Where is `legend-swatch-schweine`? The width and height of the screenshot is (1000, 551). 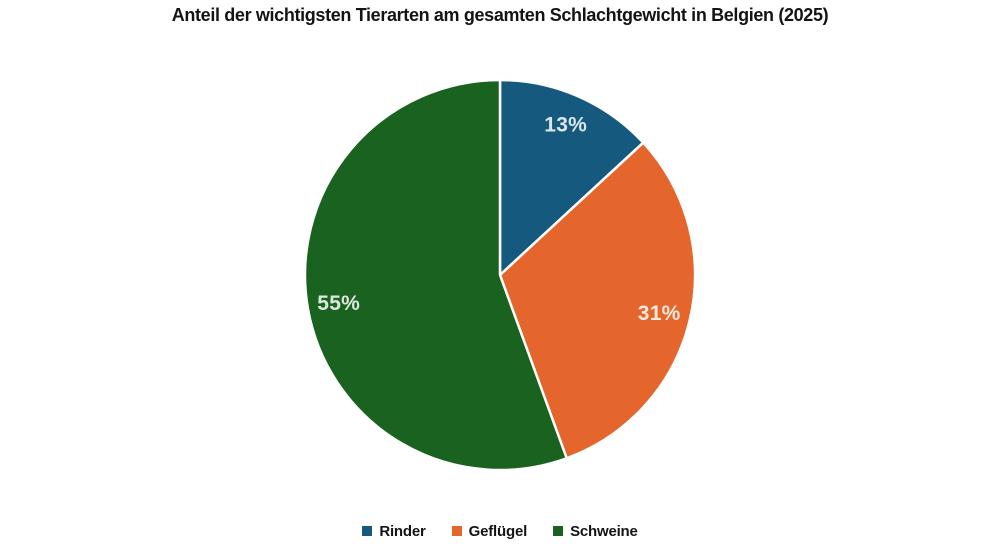
legend-swatch-schweine is located at coordinates (558, 531).